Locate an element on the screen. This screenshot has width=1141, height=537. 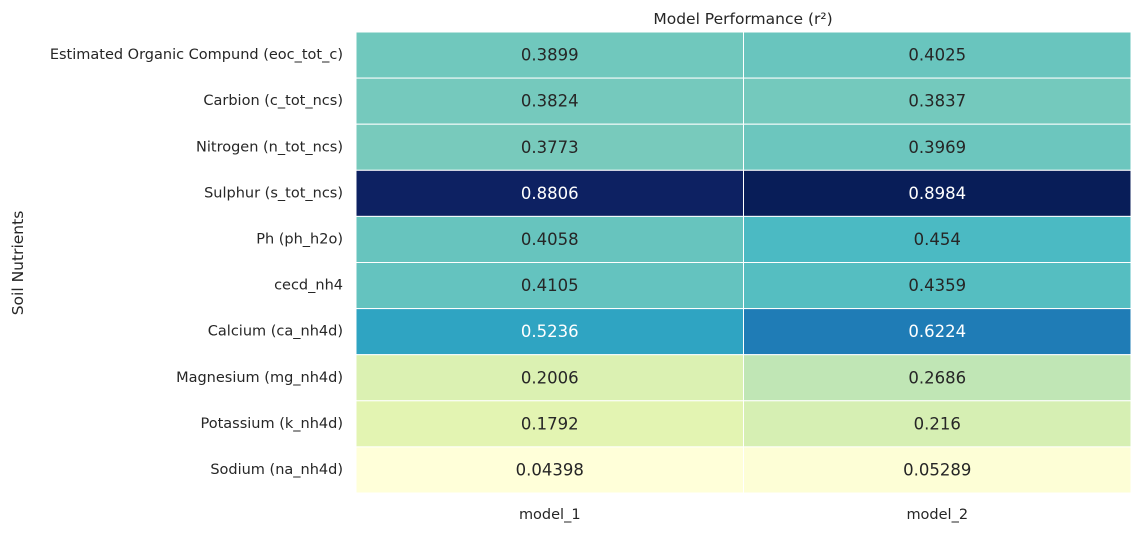
cell-value-label: 0.1792 is located at coordinates (550, 423).